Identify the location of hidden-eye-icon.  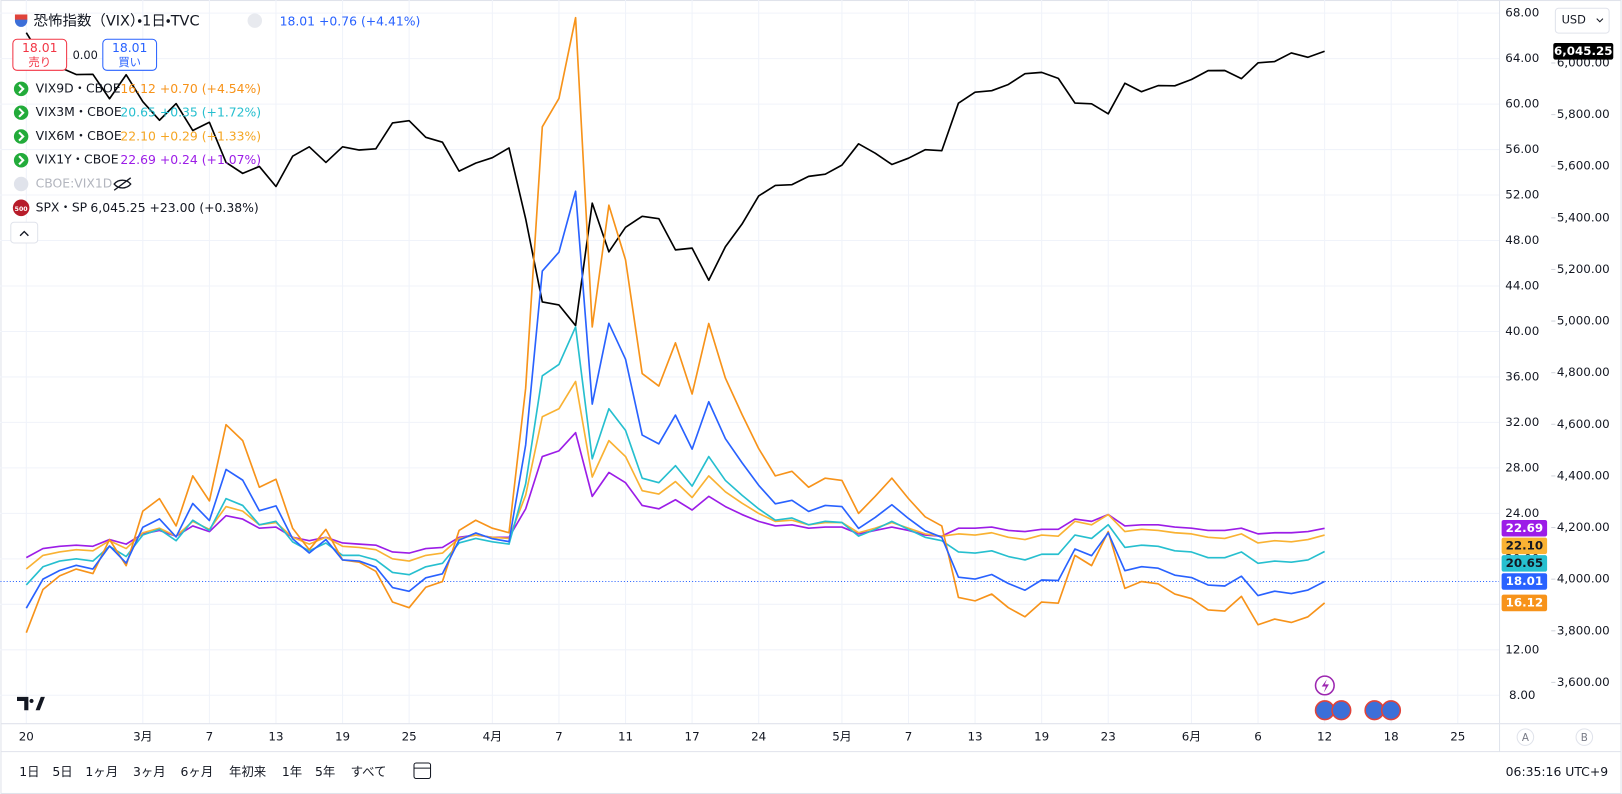
(122, 184).